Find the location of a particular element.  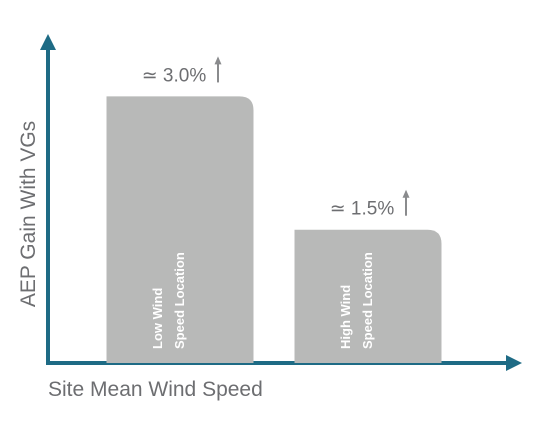

y-axis-arrow-icon is located at coordinates (48, 42).